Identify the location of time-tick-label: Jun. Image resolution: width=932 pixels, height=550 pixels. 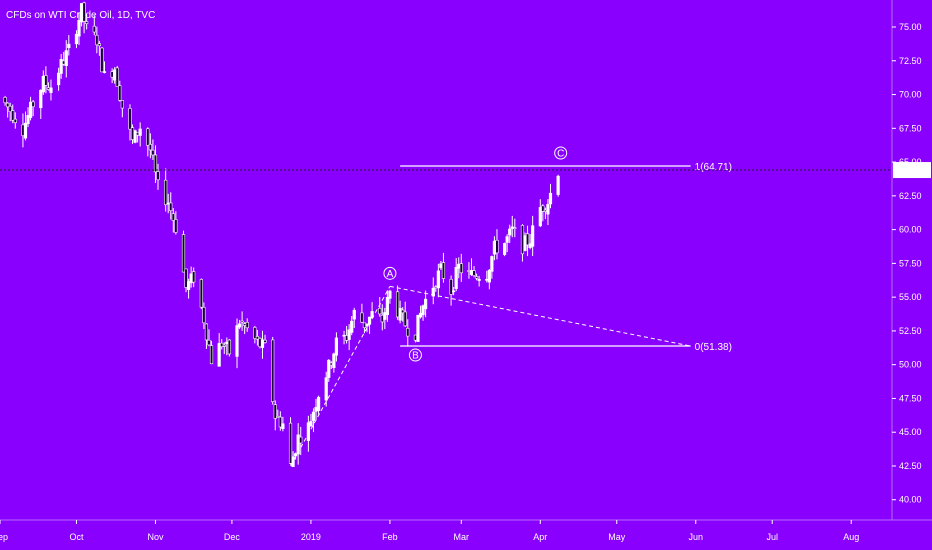
(696, 537).